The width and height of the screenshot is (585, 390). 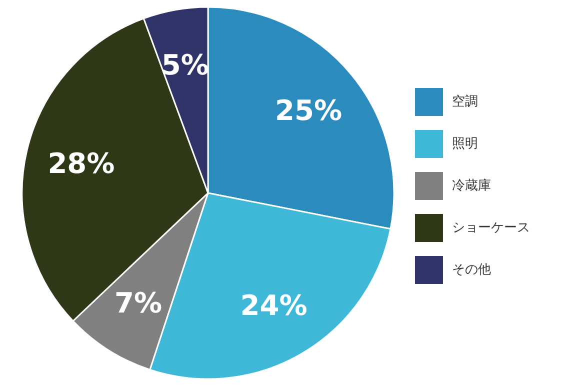 What do you see at coordinates (138, 303) in the screenshot?
I see `data-label: 7%` at bounding box center [138, 303].